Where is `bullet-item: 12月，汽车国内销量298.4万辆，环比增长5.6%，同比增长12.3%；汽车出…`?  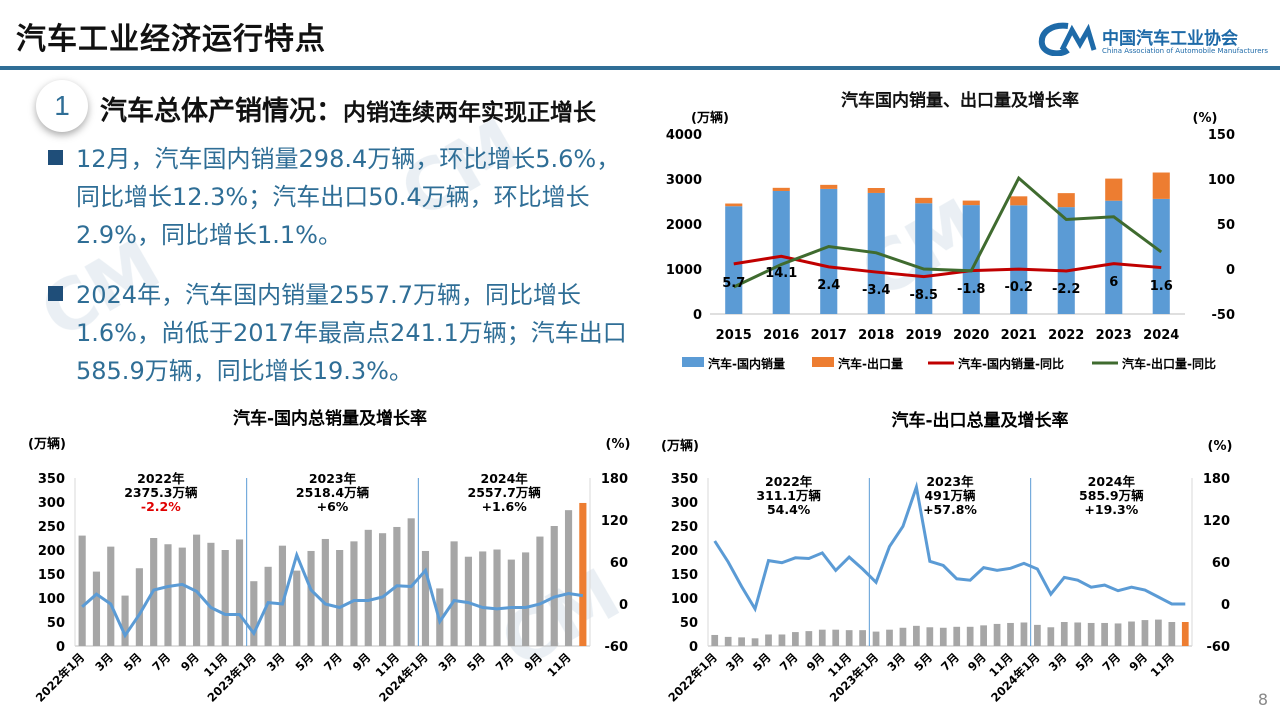
bullet-item: 12月，汽车国内销量298.4万辆，环比增长5.6%，同比增长12.3%；汽车出… is located at coordinates (343, 197).